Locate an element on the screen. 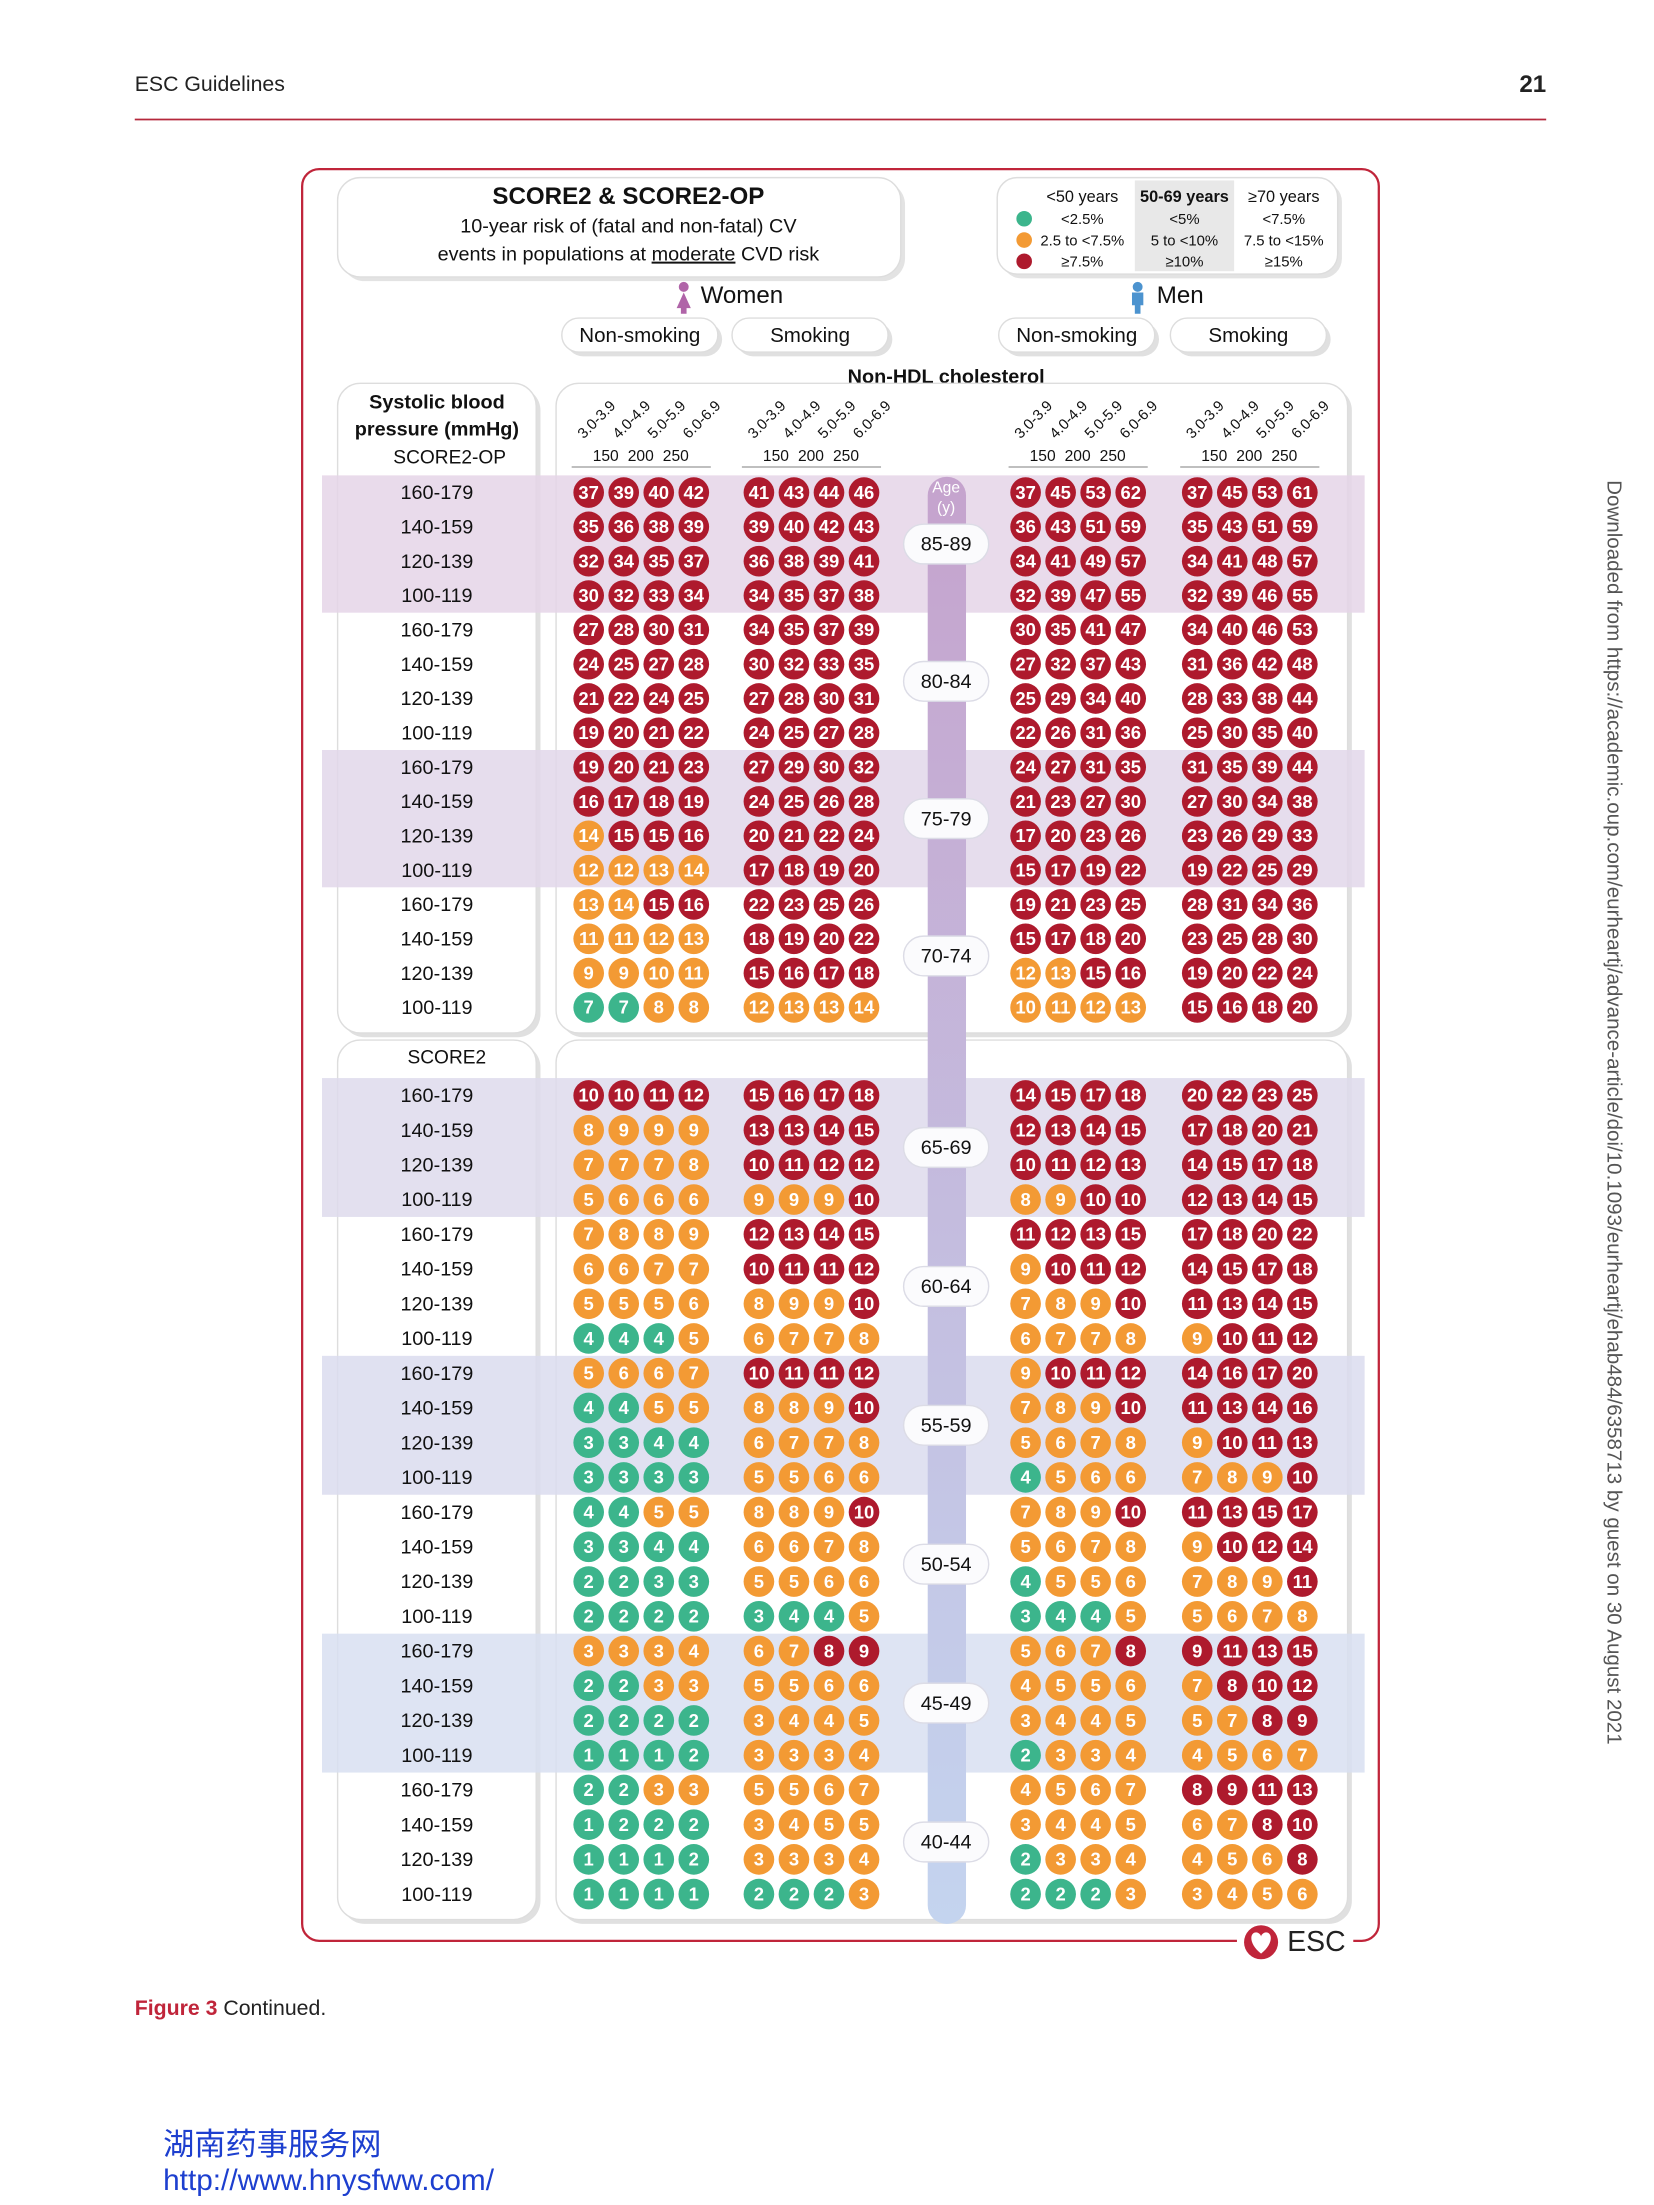  risk-value: 17 is located at coordinates (1197, 1129).